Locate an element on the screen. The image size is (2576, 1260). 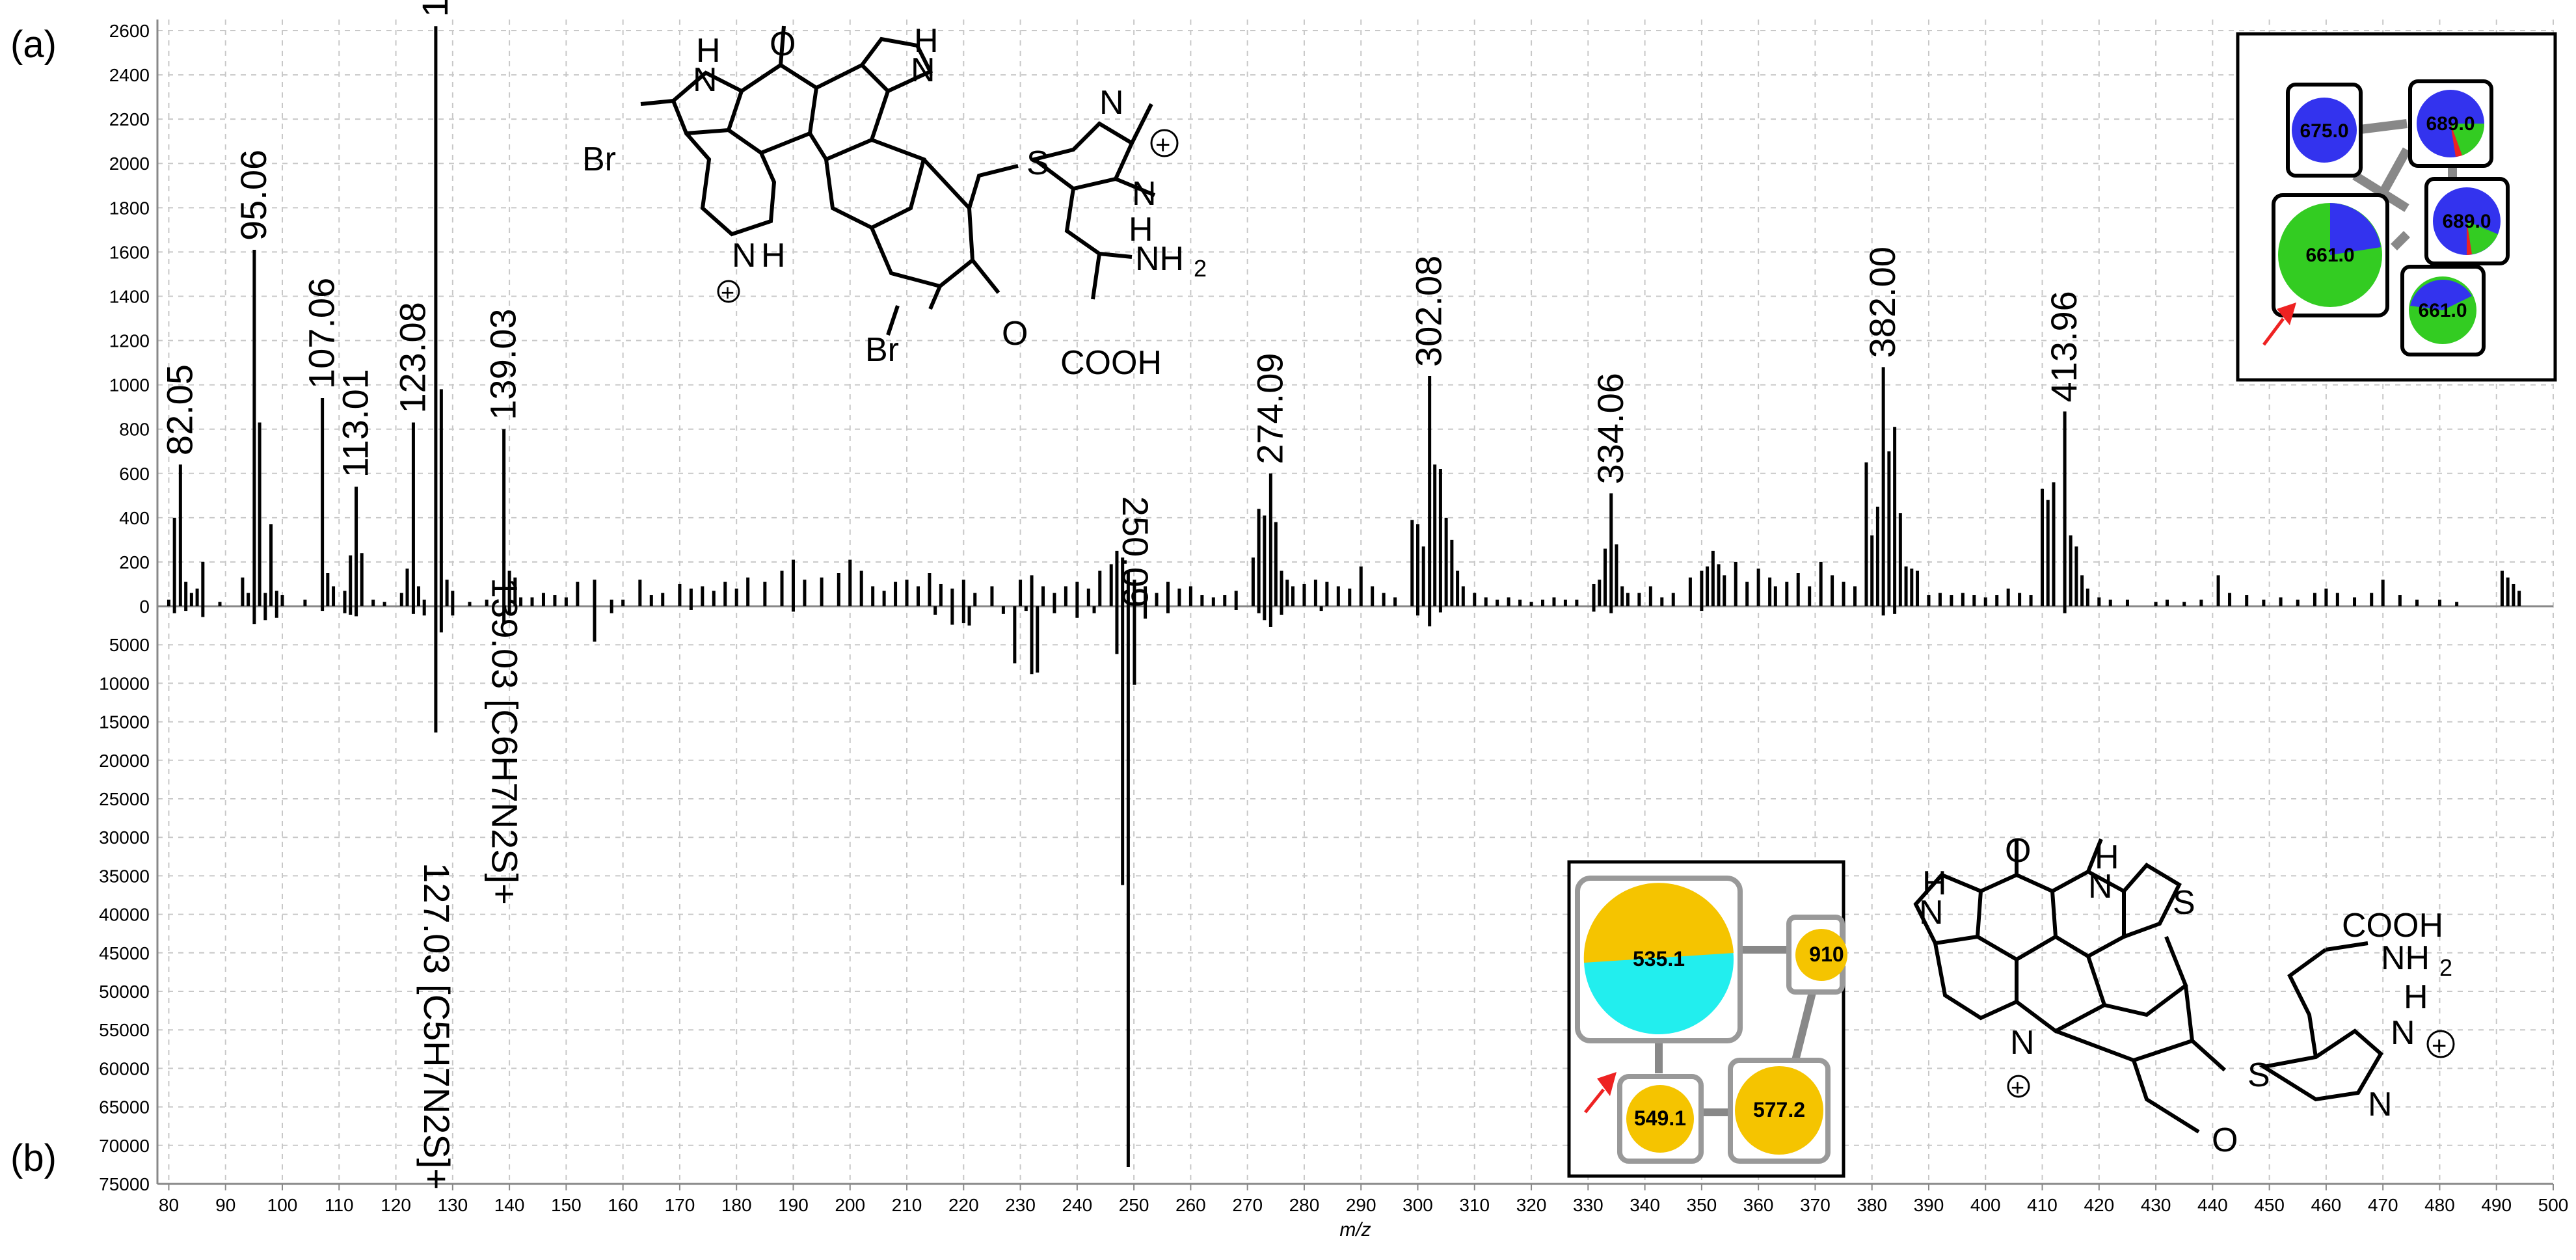
x-tick-label: 270 is located at coordinates (1247, 1205).